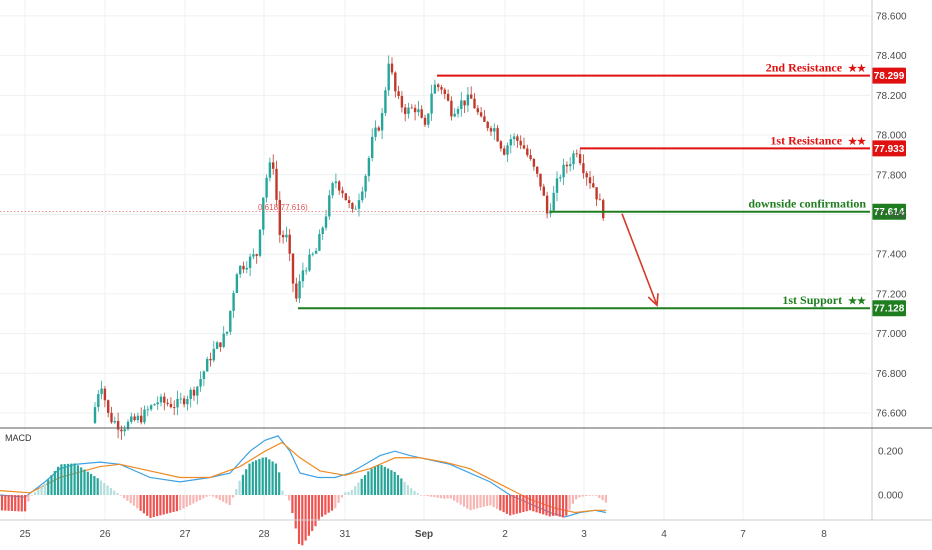  What do you see at coordinates (264, 534) in the screenshot?
I see `x-tick-label: 28` at bounding box center [264, 534].